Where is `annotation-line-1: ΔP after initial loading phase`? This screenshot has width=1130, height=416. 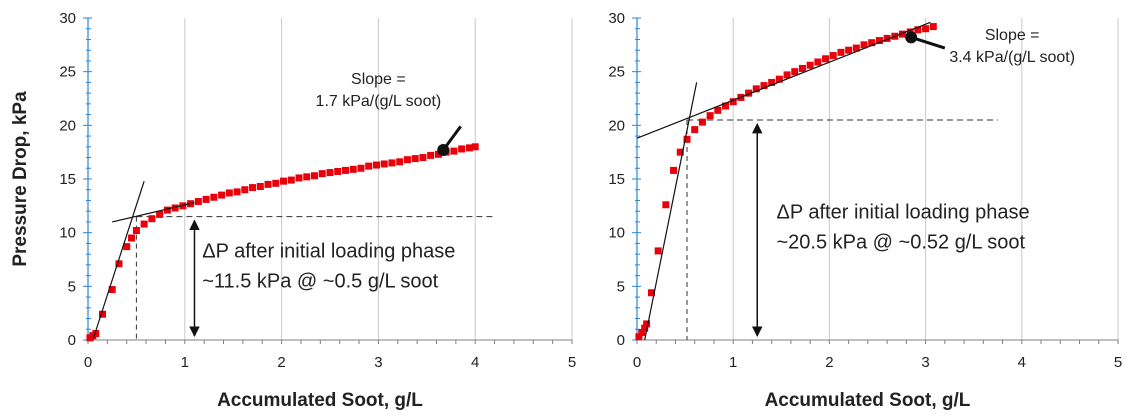 annotation-line-1: ΔP after initial loading phase is located at coordinates (902, 213).